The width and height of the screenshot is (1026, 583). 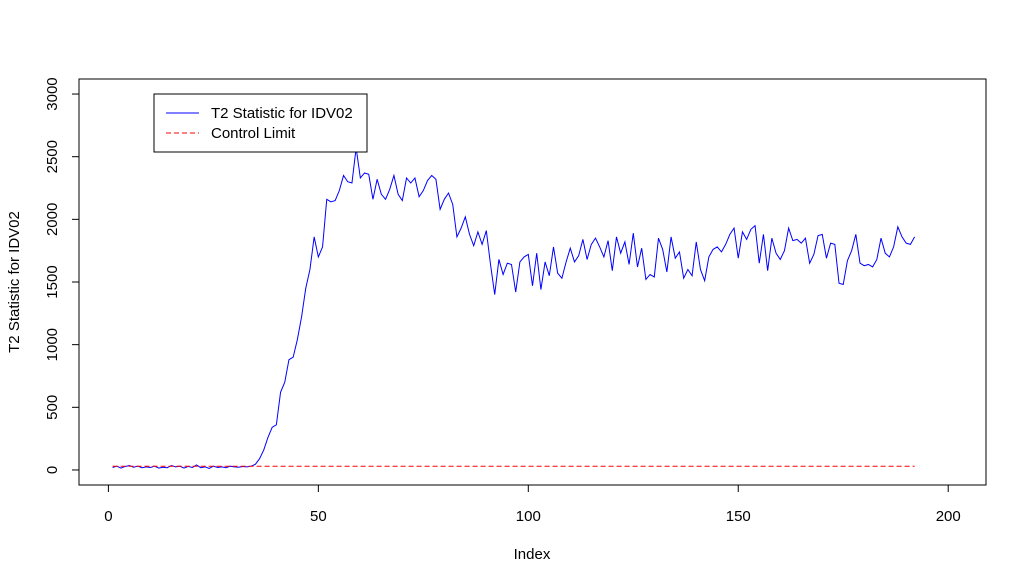 I want to click on y-tick-label: 2500, so click(x=52, y=156).